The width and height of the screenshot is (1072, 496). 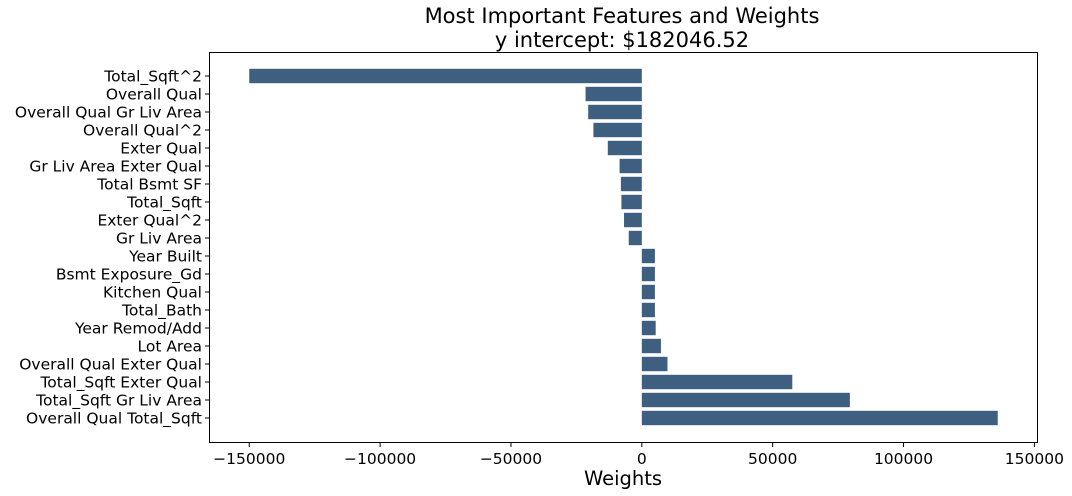 What do you see at coordinates (110, 365) in the screenshot?
I see `y-tick-label: Overall Qual Exter Qual` at bounding box center [110, 365].